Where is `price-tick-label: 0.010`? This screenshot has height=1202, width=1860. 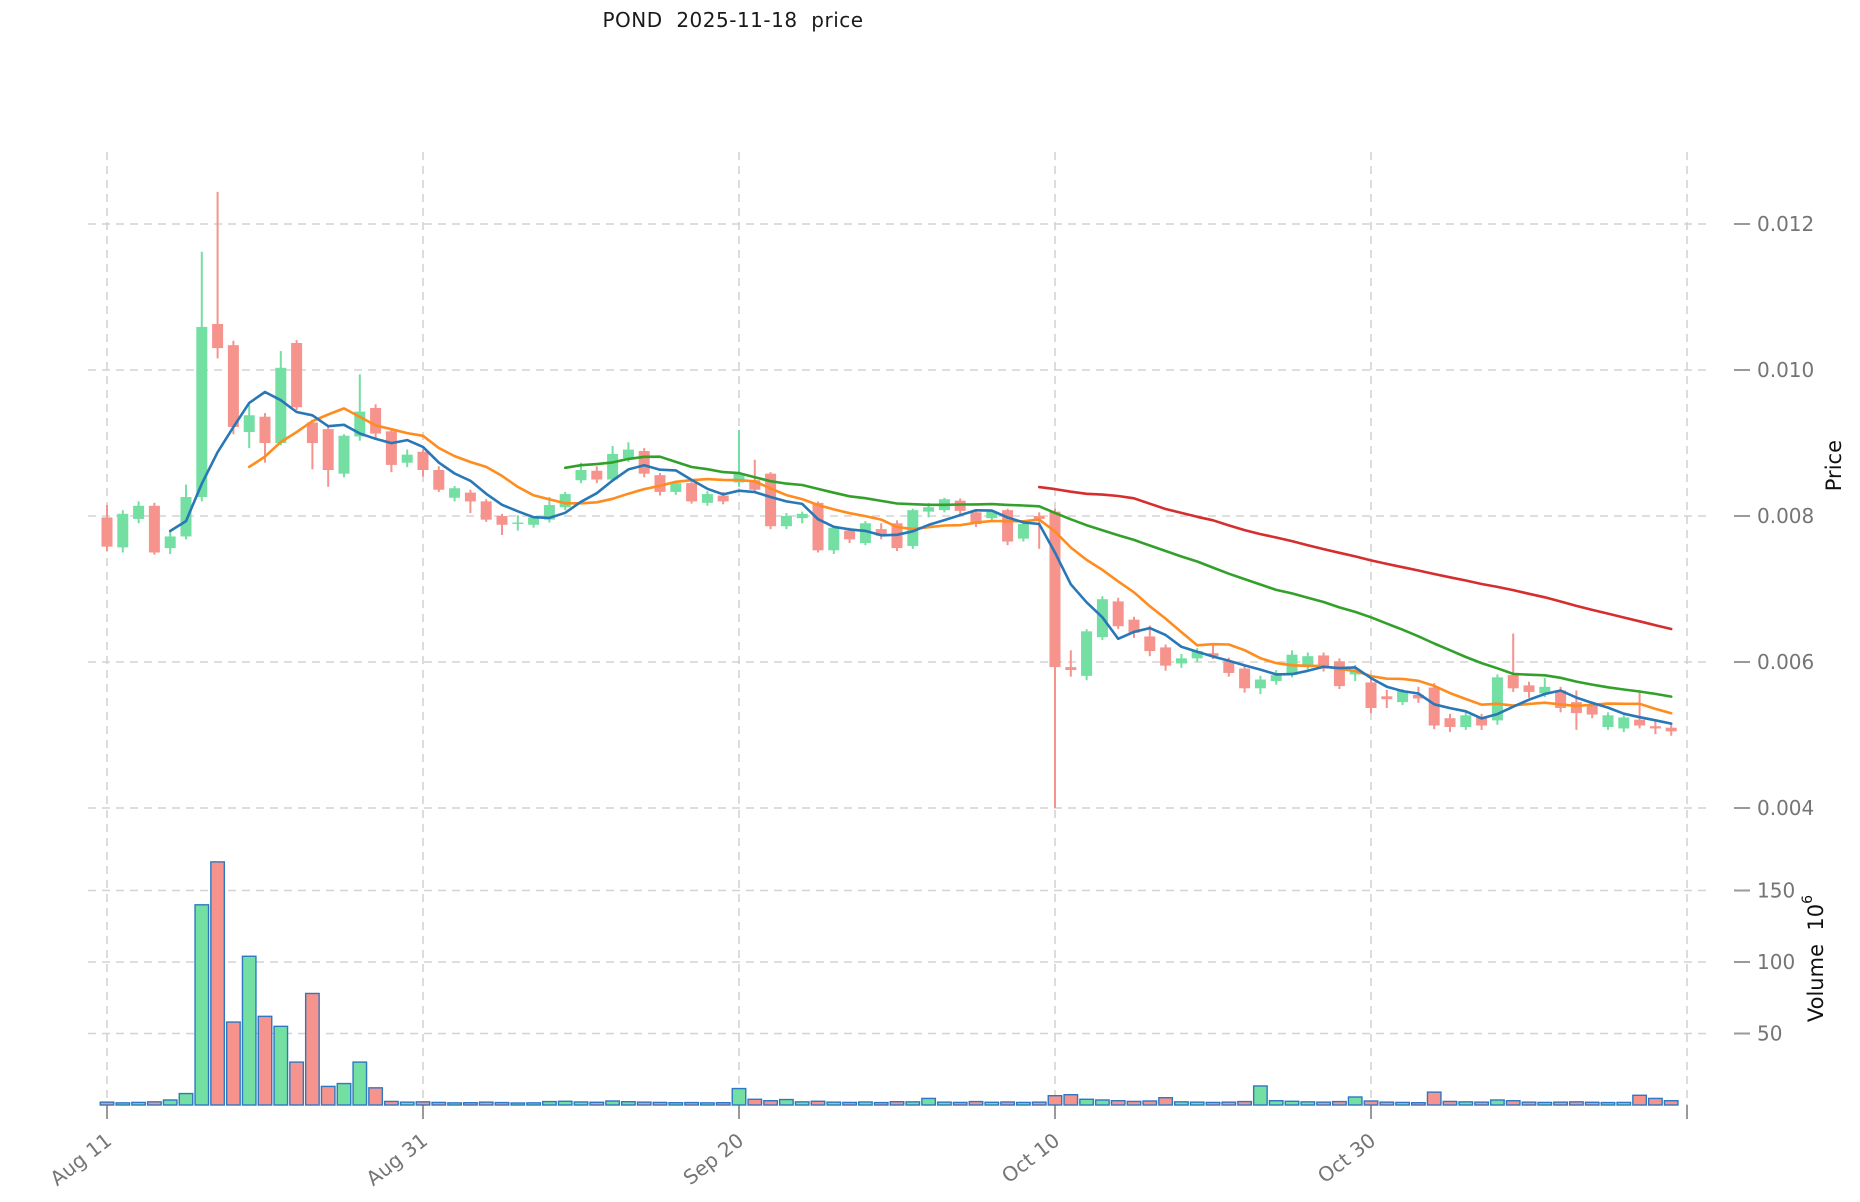
price-tick-label: 0.010 is located at coordinates (1785, 370).